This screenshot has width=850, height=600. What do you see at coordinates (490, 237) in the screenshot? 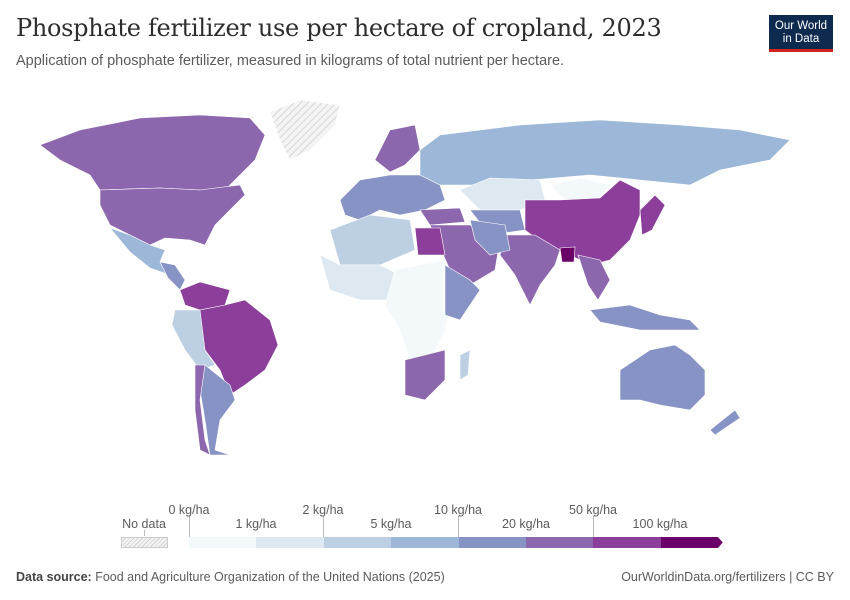
I see `region-iran-pakistan` at bounding box center [490, 237].